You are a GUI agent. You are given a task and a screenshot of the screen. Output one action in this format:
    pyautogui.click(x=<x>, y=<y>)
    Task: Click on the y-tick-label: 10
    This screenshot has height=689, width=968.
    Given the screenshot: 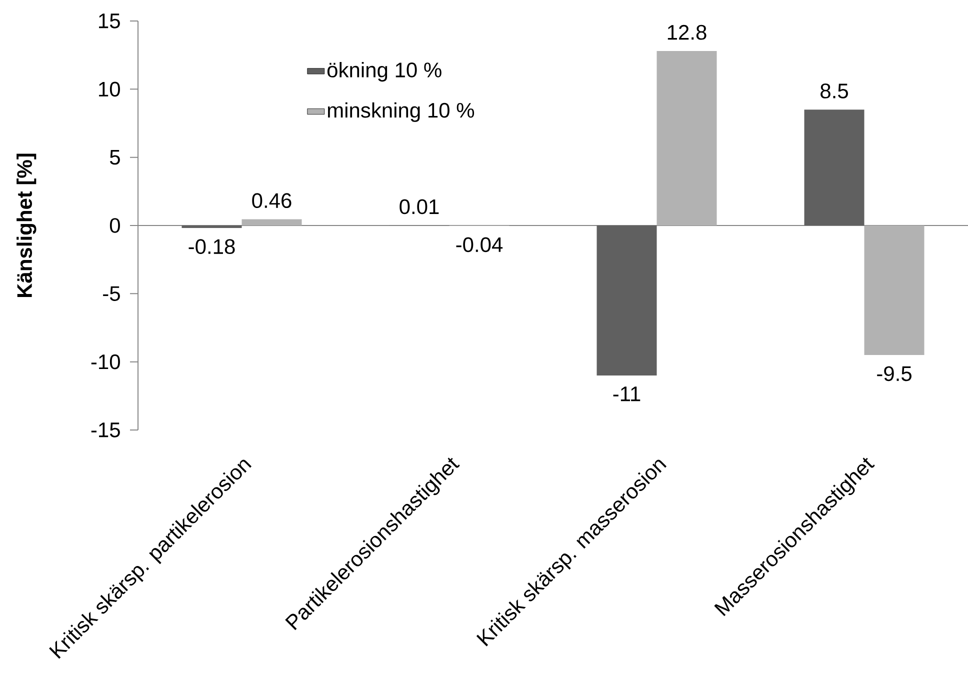 What is the action you would take?
    pyautogui.click(x=109, y=89)
    